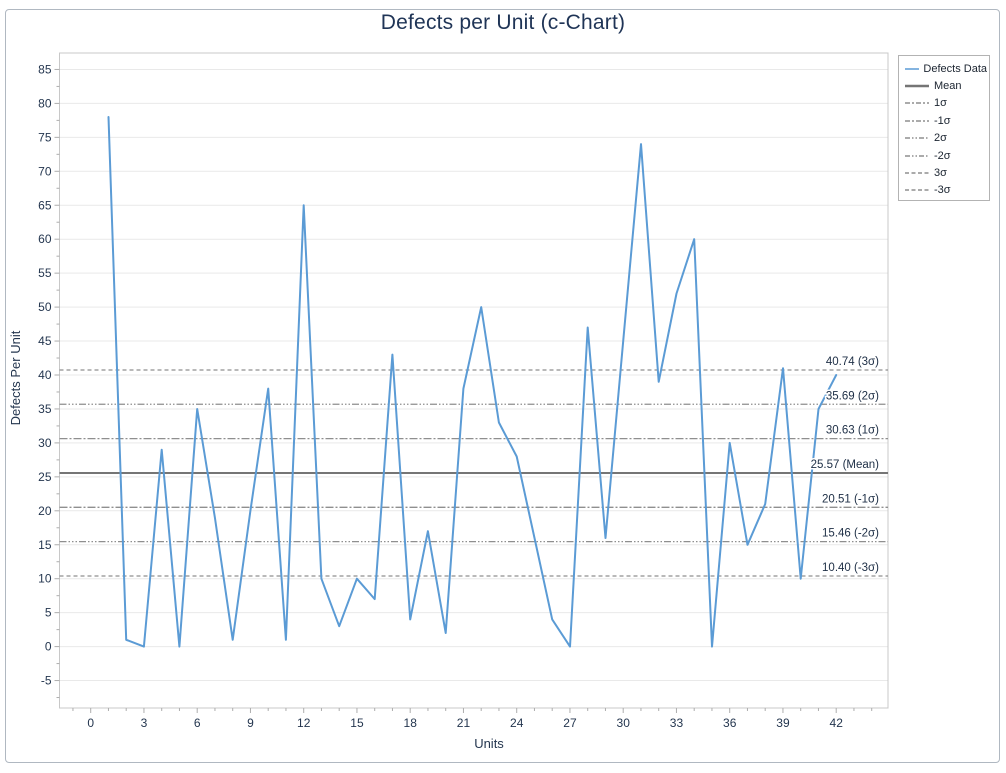  I want to click on y-tick-label: 30, so click(45, 443).